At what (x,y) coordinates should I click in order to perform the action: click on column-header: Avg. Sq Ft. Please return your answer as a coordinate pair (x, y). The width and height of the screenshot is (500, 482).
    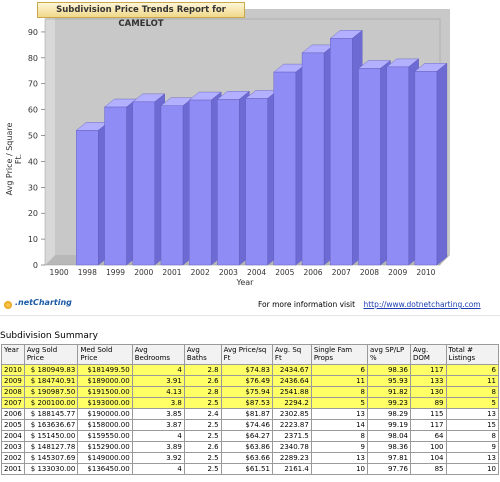
    Looking at the image, I should click on (291, 354).